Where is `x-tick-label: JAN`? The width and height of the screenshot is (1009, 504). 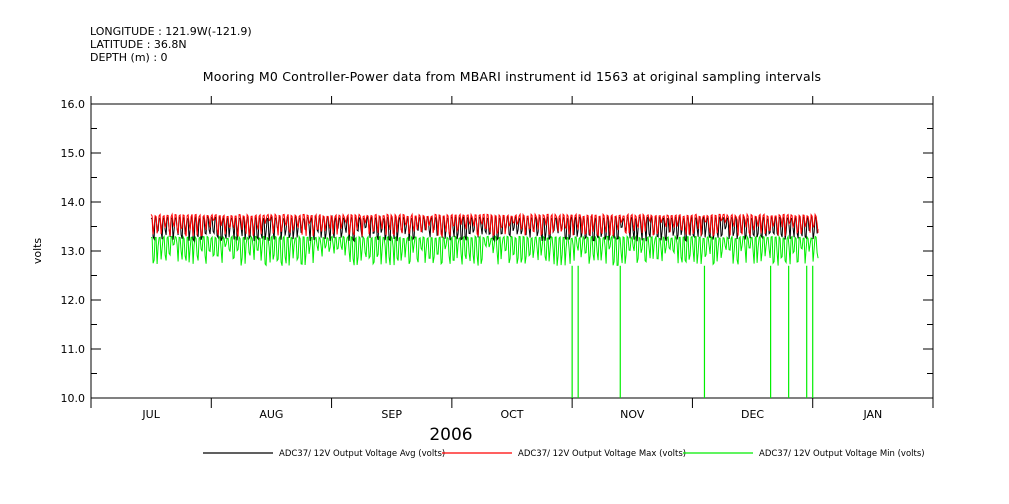
x-tick-label: JAN is located at coordinates (872, 414).